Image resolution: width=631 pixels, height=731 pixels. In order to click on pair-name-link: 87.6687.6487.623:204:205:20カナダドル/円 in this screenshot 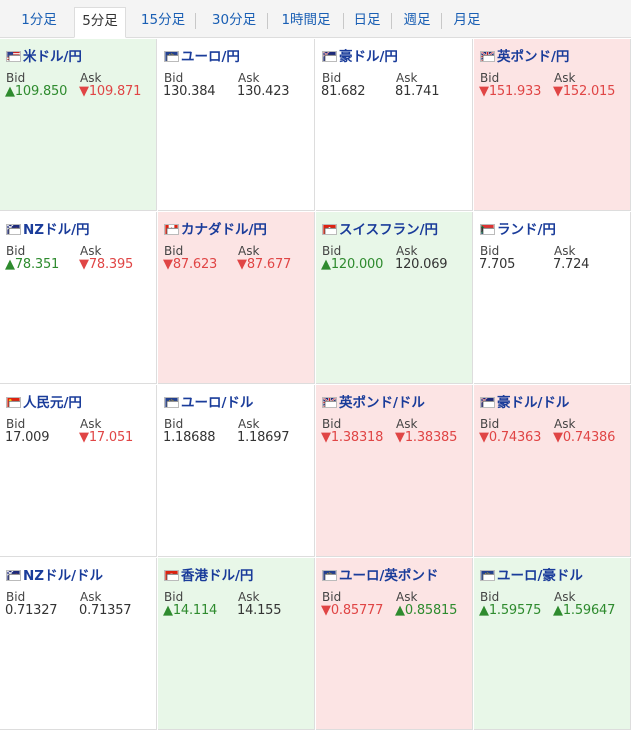, I will do `click(224, 256)`.